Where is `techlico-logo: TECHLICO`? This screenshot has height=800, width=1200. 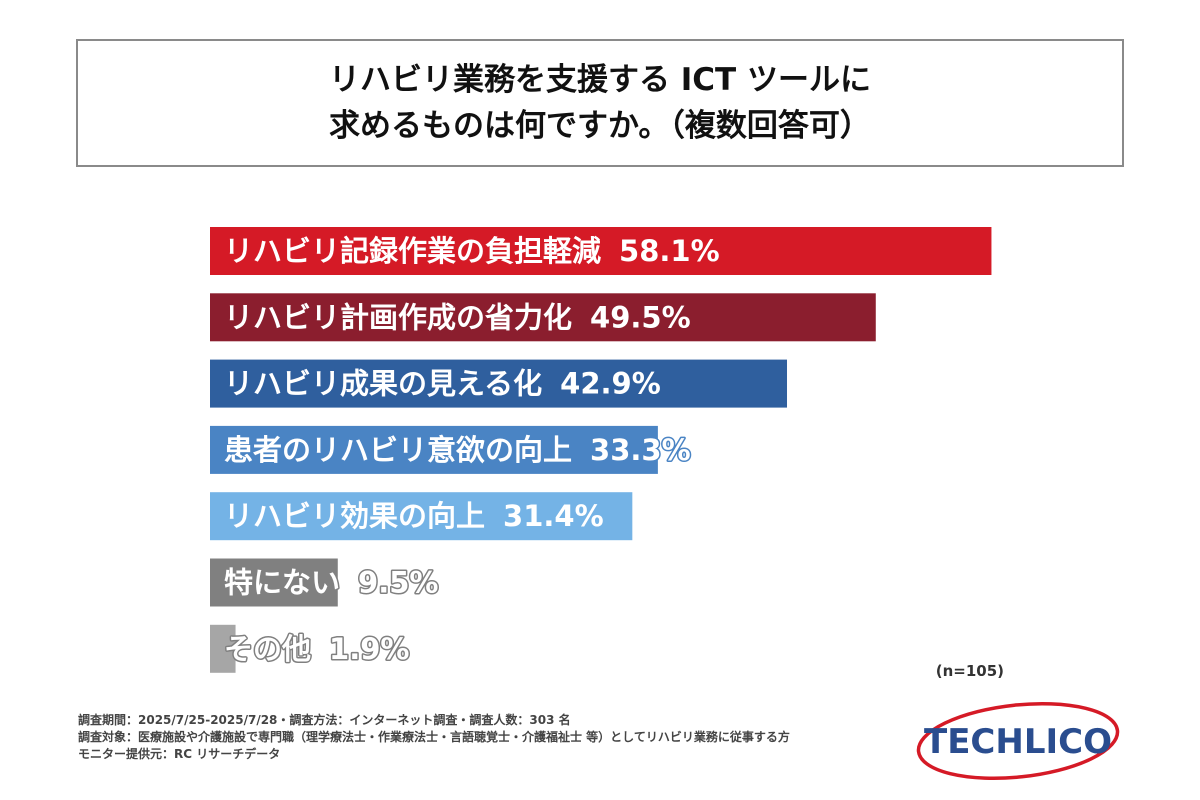 techlico-logo: TECHLICO is located at coordinates (1018, 741).